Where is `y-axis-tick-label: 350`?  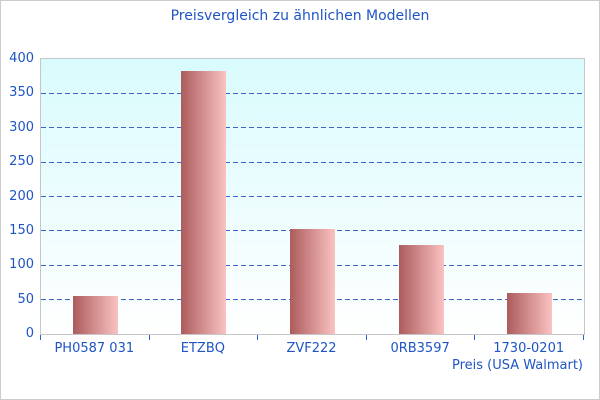 y-axis-tick-label: 350 is located at coordinates (21, 93).